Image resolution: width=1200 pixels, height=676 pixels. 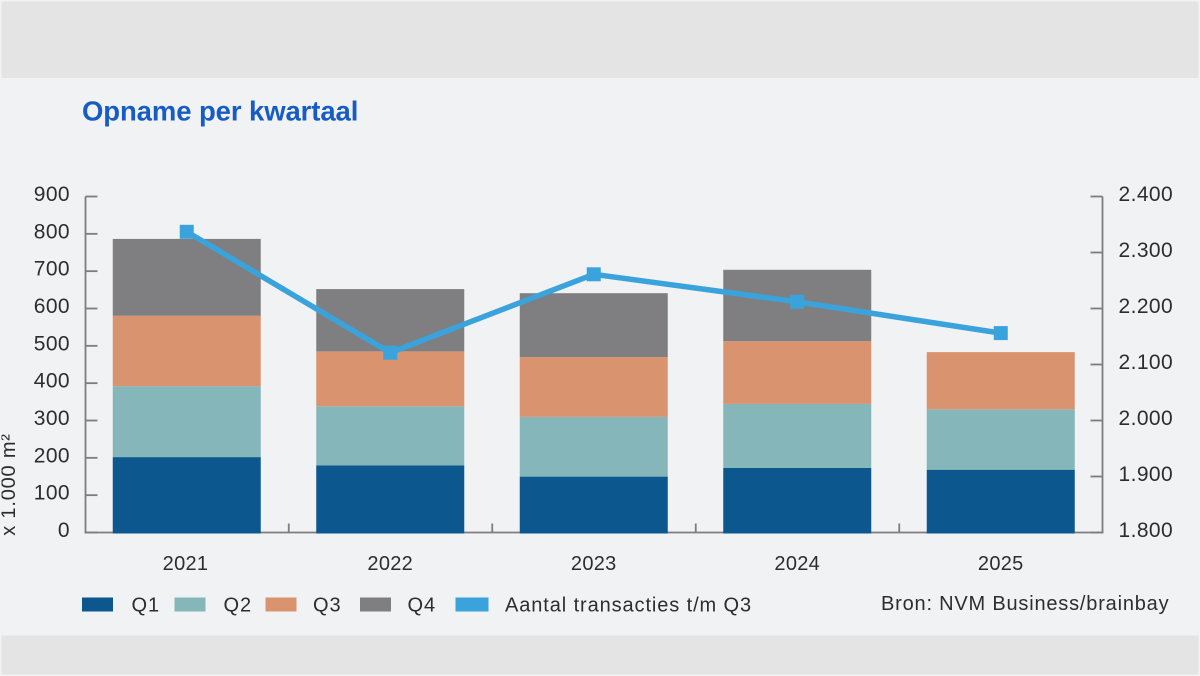 I want to click on svg-text: 100, so click(x=52, y=493).